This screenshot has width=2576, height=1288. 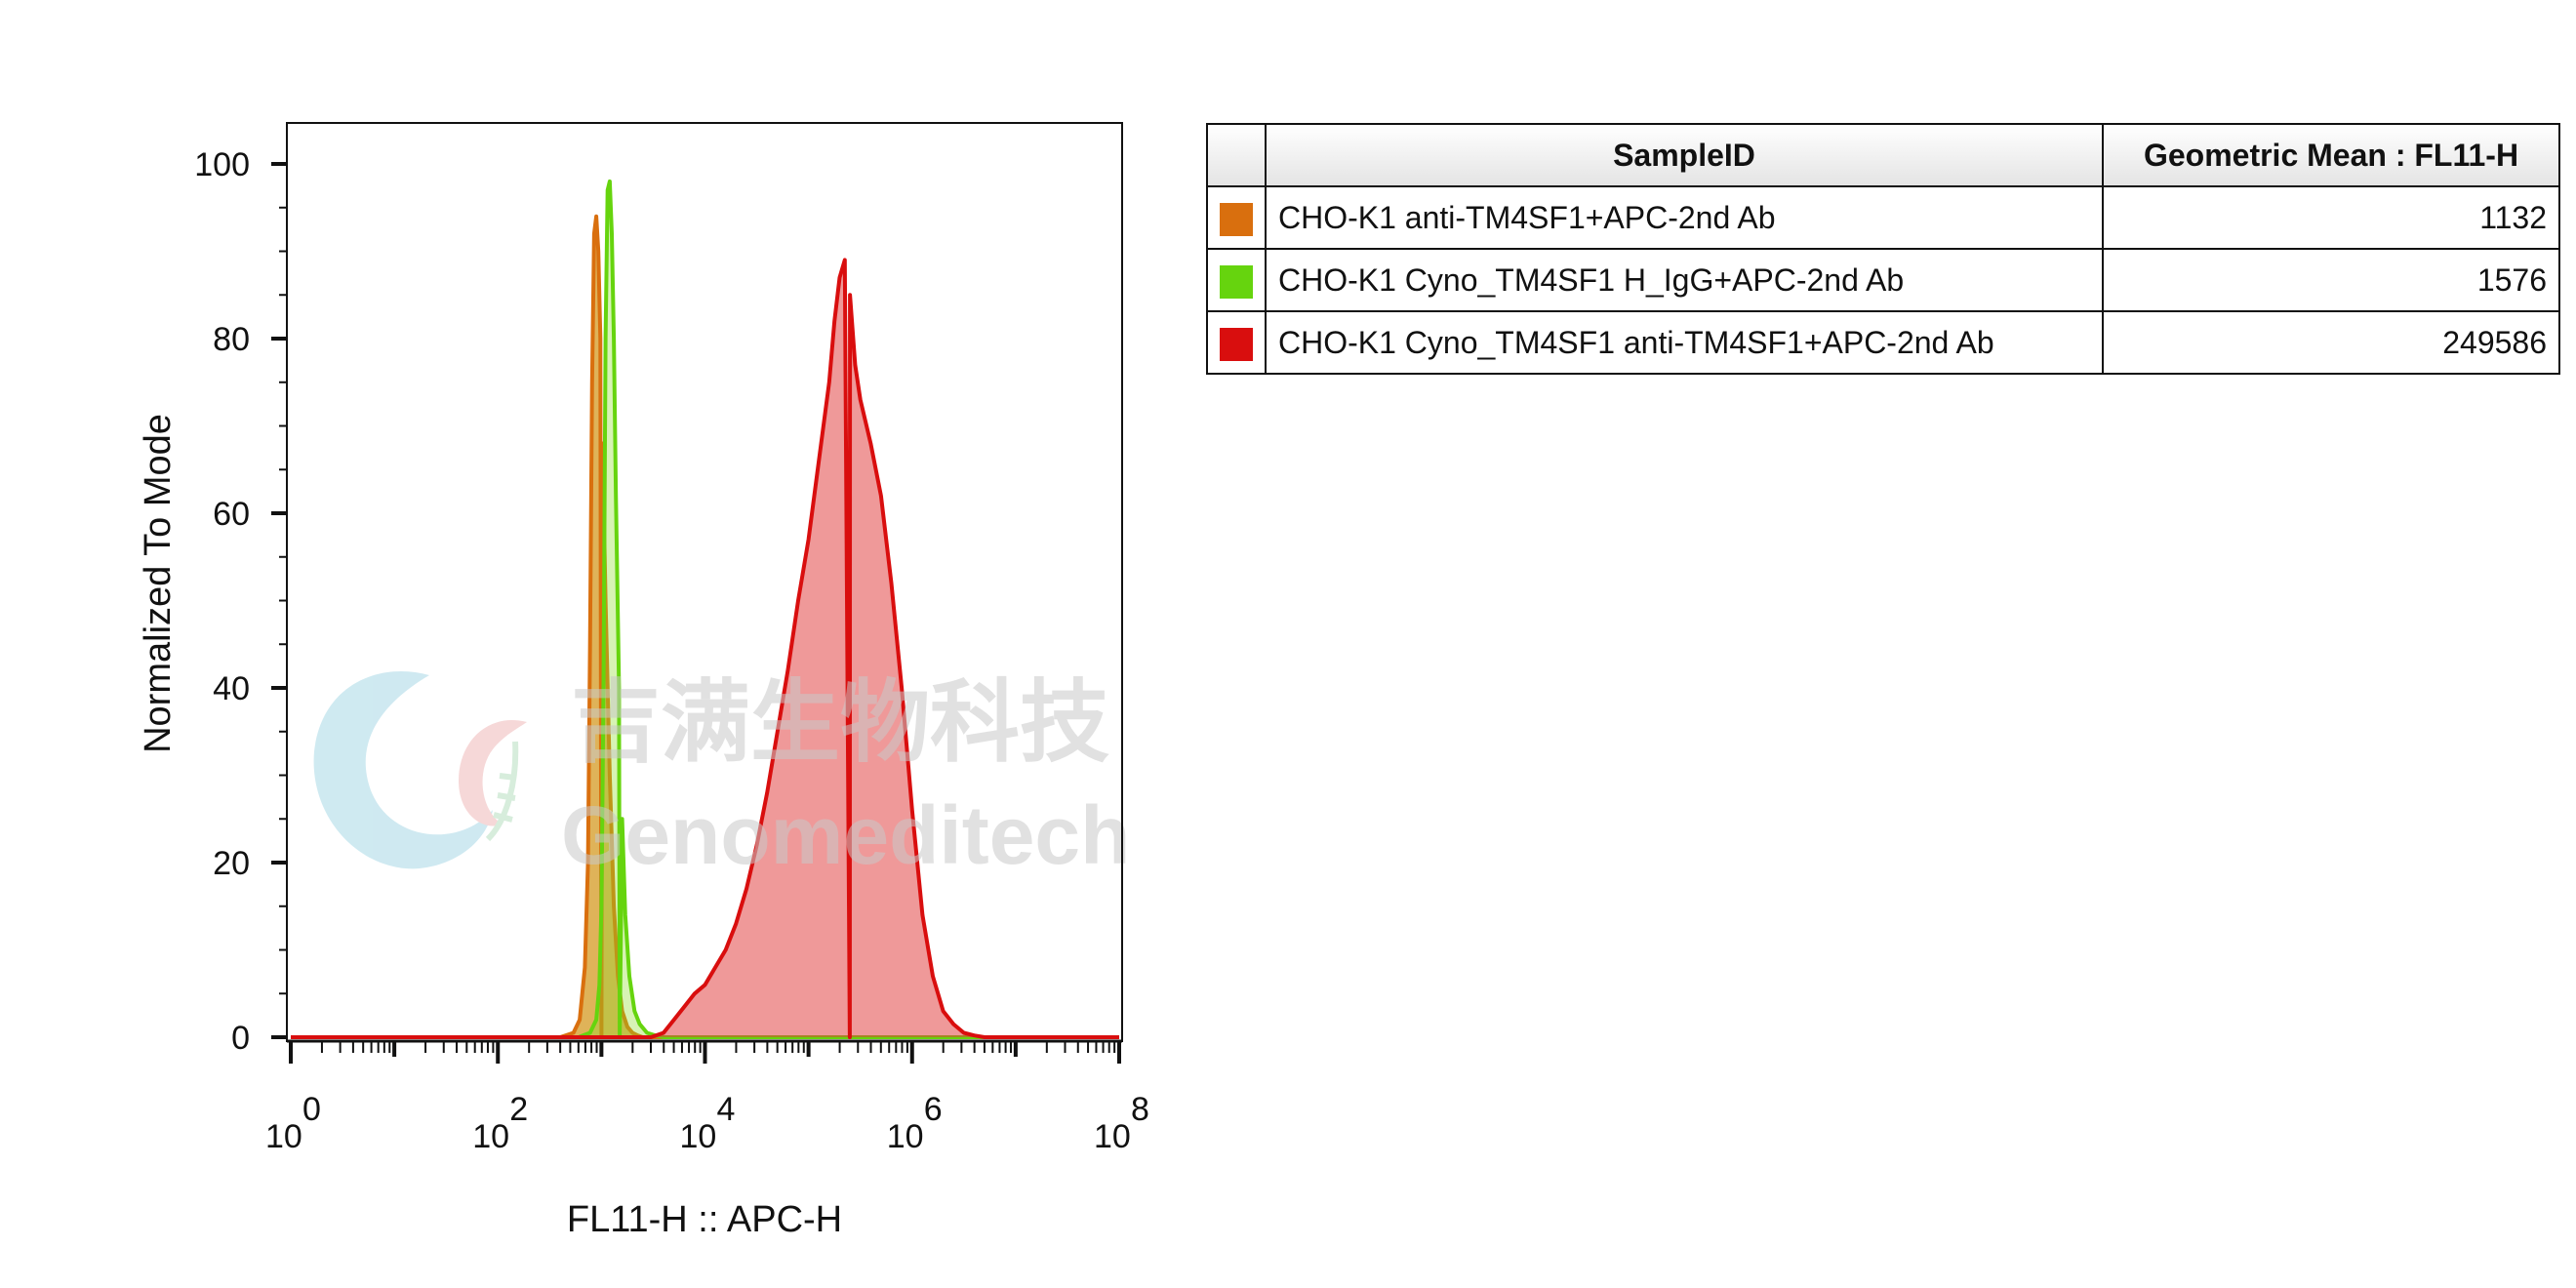 I want to click on legend-geometric-mean: 249586, so click(x=2331, y=342).